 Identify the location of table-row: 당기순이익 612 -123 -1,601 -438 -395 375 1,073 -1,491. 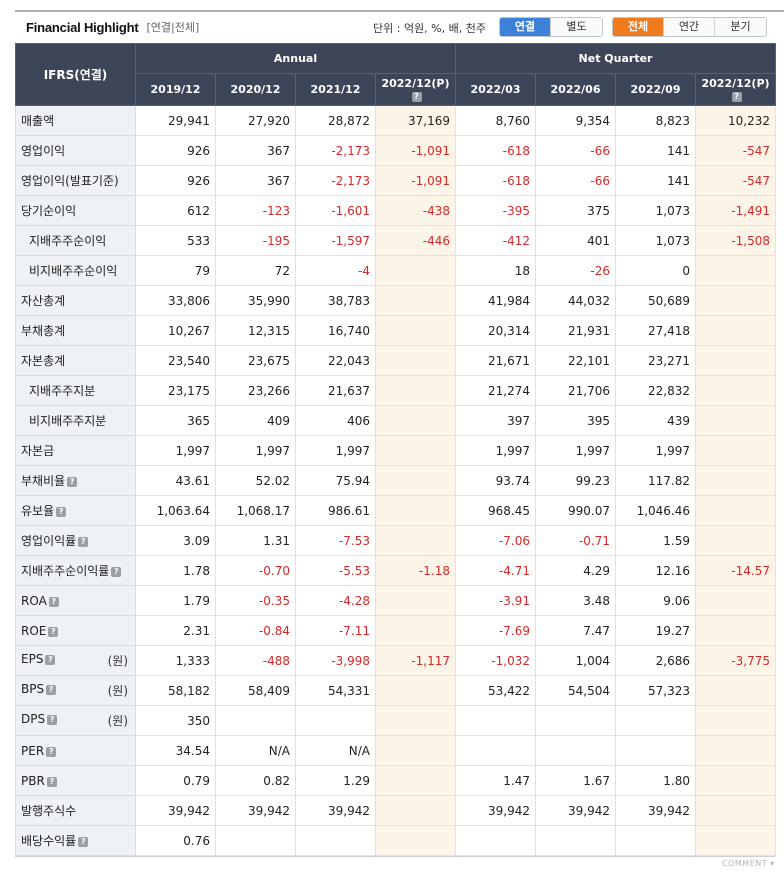
(396, 210).